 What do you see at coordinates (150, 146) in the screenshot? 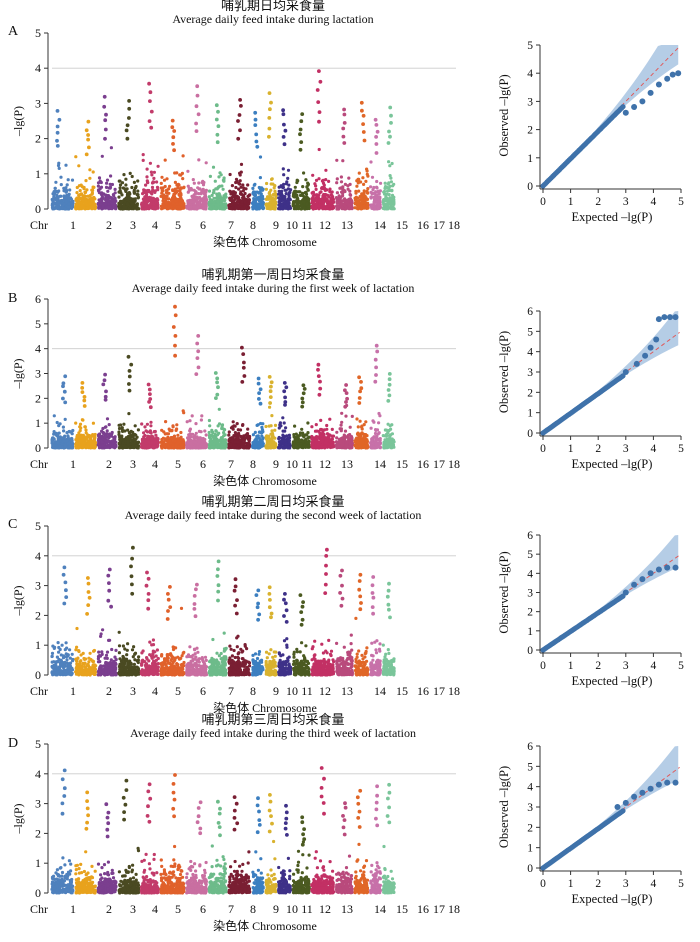
I see `chromosome-5-points` at bounding box center [150, 146].